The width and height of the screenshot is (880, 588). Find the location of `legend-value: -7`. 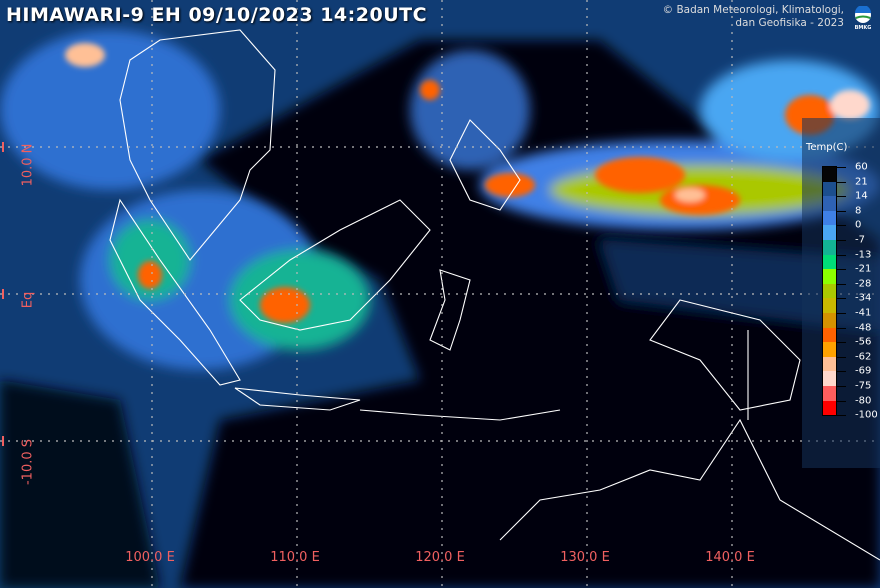

legend-value: -7 is located at coordinates (860, 240).